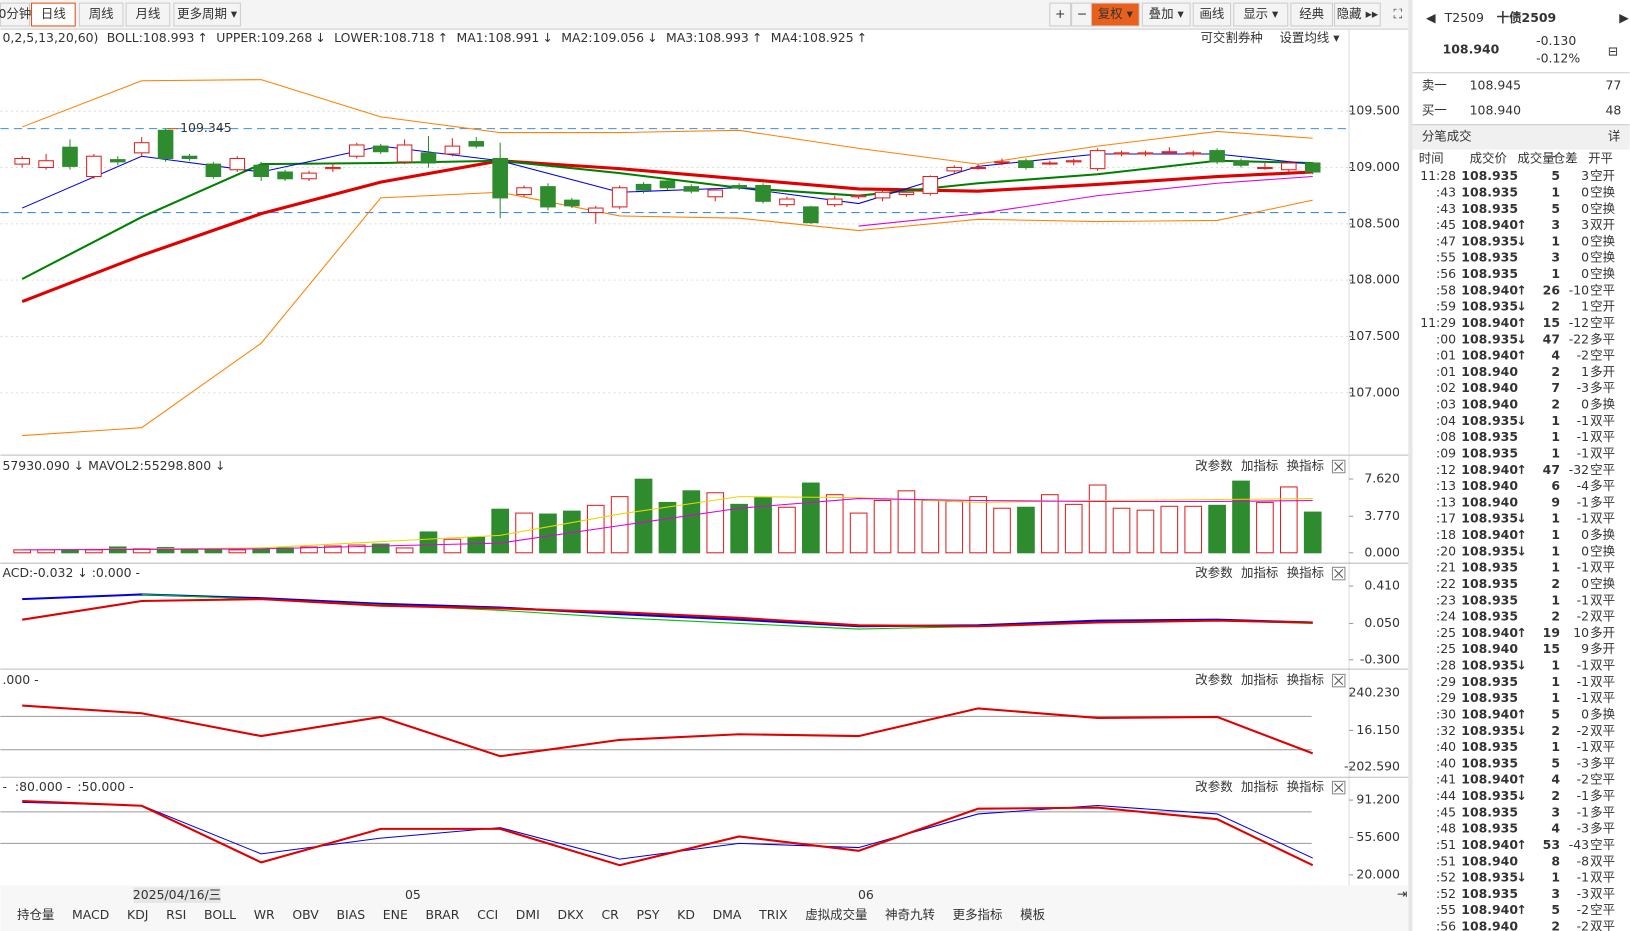  What do you see at coordinates (727, 914) in the screenshot?
I see `indicator-tab: DMA` at bounding box center [727, 914].